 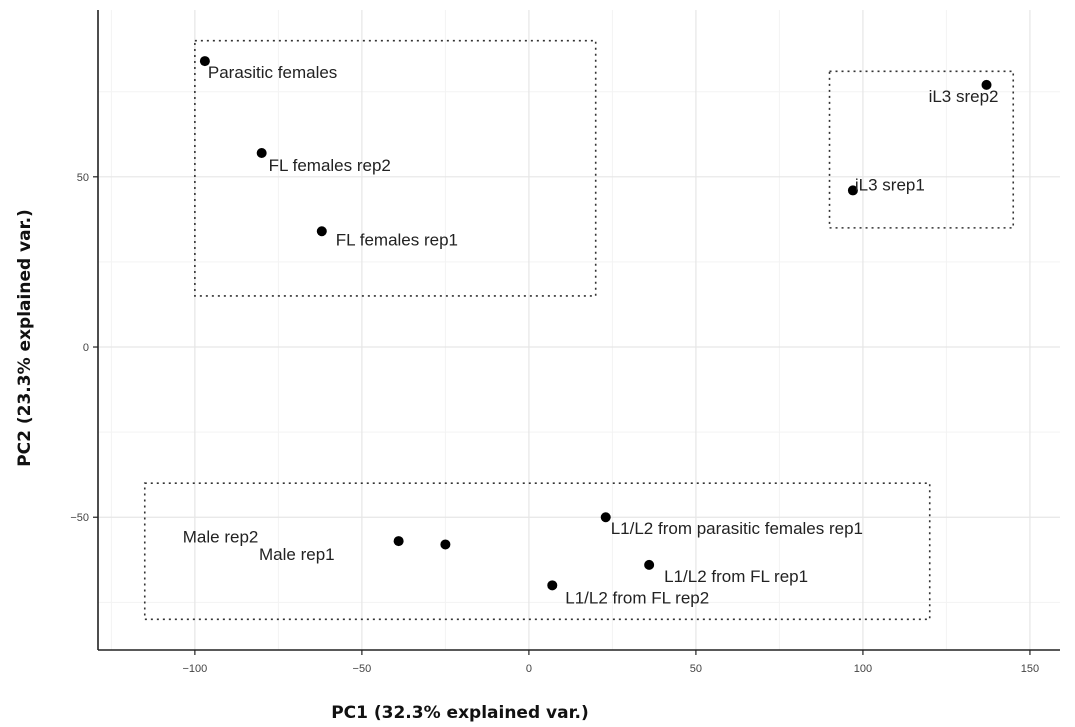 I want to click on x-tick-label: 50, so click(x=696, y=669).